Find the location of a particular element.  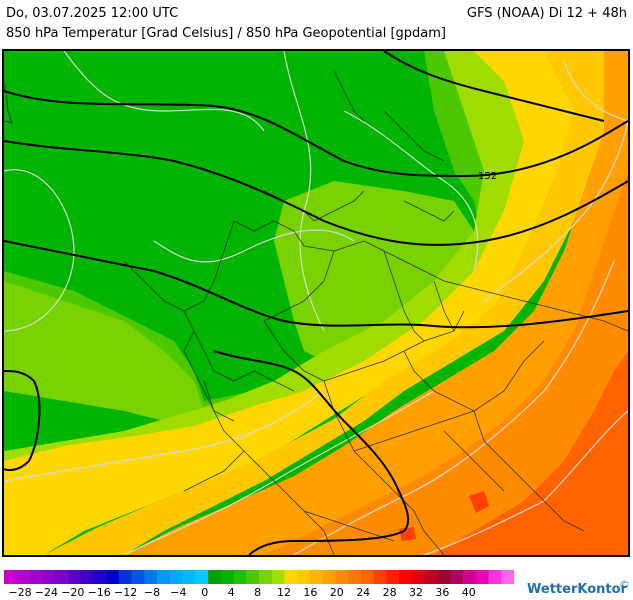

legend-tick-label: 40 is located at coordinates (468, 592).